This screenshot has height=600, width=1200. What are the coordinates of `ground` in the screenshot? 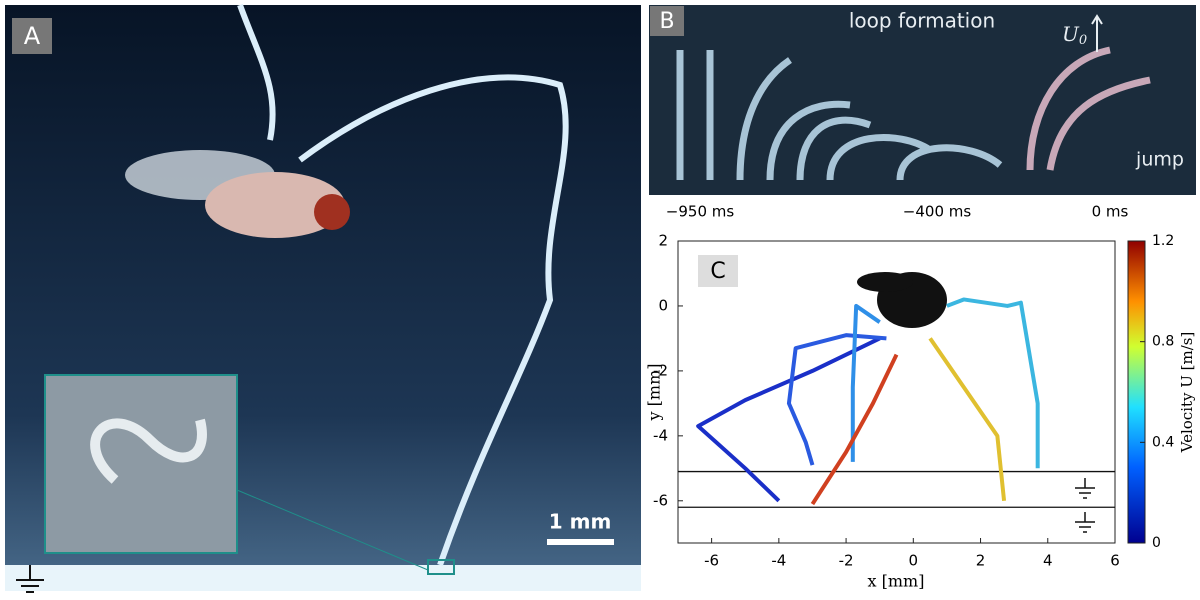 It's located at (323, 578).